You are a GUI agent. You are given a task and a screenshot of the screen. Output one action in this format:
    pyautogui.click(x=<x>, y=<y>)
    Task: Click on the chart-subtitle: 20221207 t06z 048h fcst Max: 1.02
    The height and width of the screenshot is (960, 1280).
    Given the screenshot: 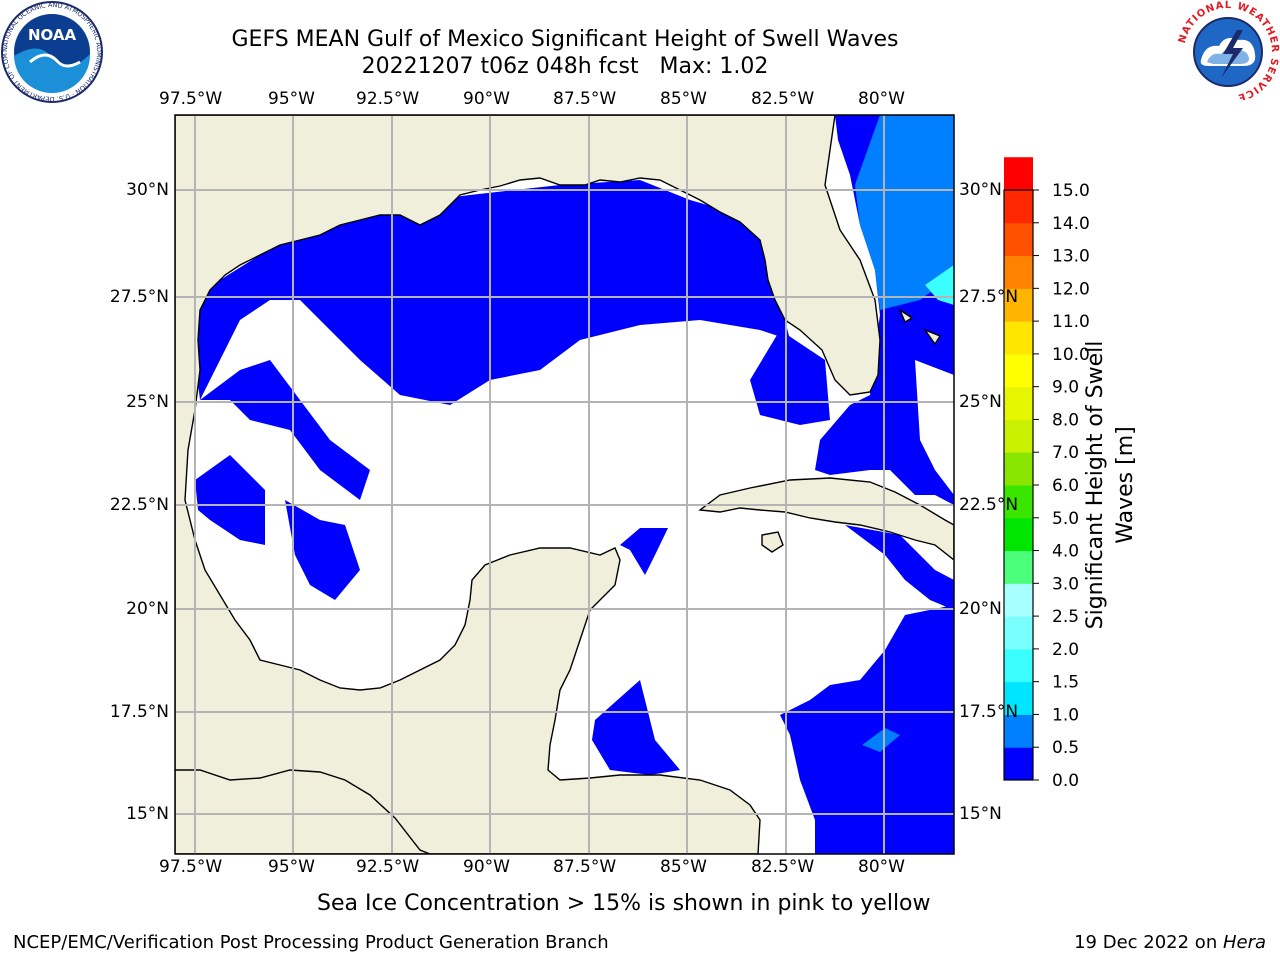 What is the action you would take?
    pyautogui.click(x=565, y=66)
    